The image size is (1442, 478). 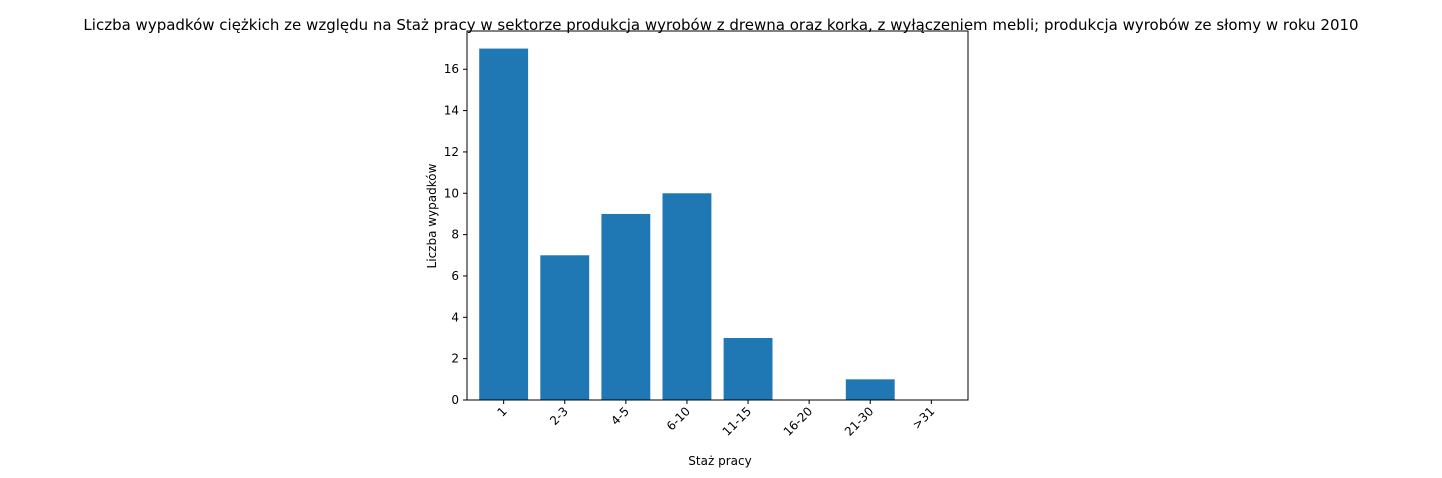 What do you see at coordinates (451, 69) in the screenshot?
I see `y-tick-label: 16` at bounding box center [451, 69].